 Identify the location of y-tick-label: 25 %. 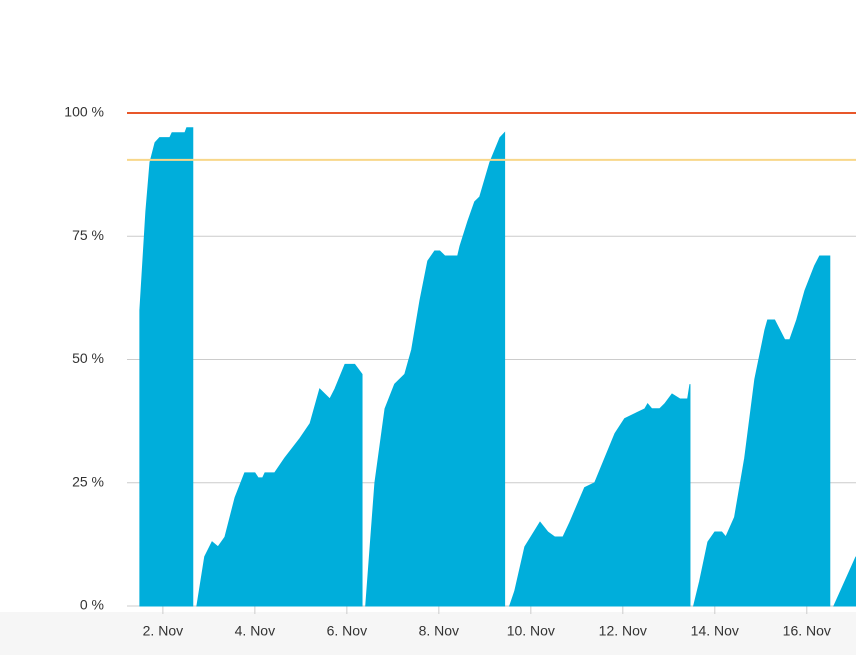
(88, 481).